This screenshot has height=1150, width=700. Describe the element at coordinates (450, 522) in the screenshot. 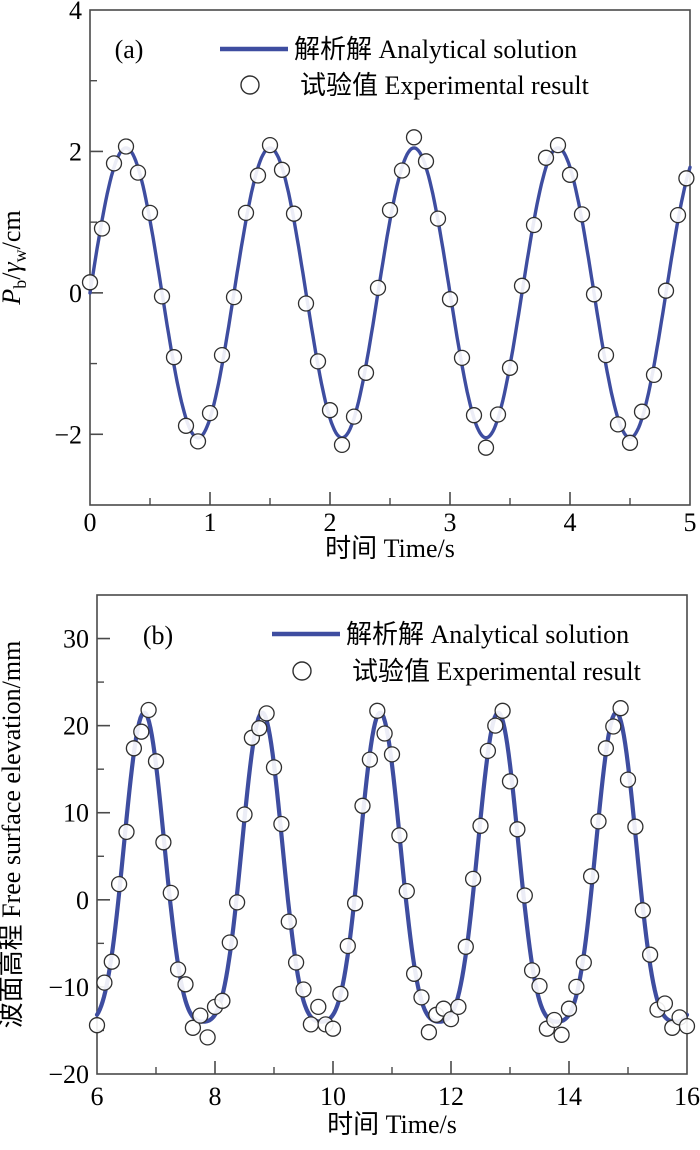

I see `x-tick-label: 3` at that location.